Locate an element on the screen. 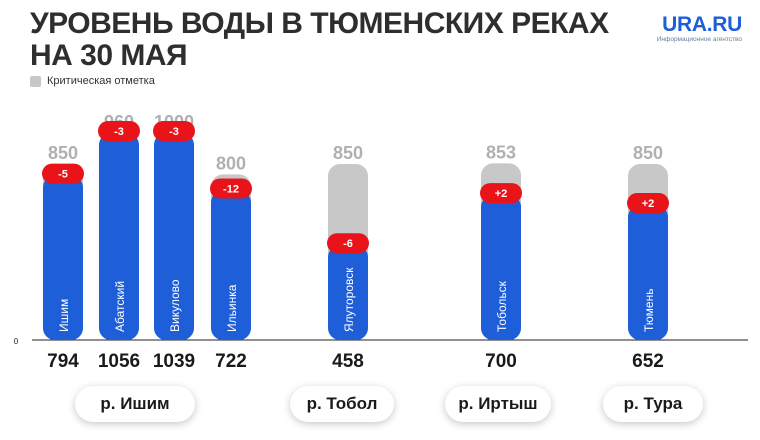 The width and height of the screenshot is (760, 440). critical-value-ялуторовск: 850 is located at coordinates (348, 153).